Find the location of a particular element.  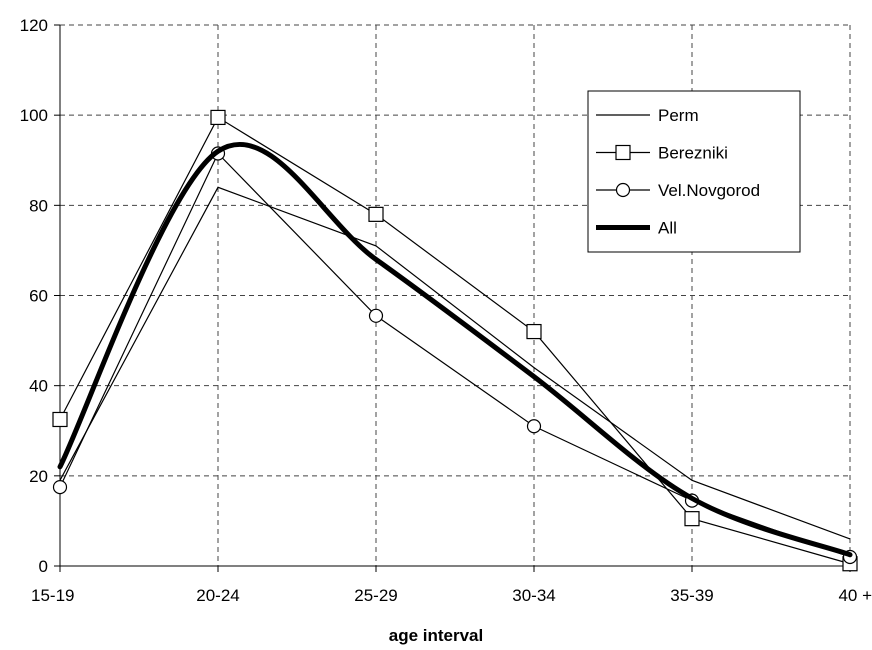

y-tick-labels: 0 20 40 60 80 100 120 is located at coordinates (34, 296).